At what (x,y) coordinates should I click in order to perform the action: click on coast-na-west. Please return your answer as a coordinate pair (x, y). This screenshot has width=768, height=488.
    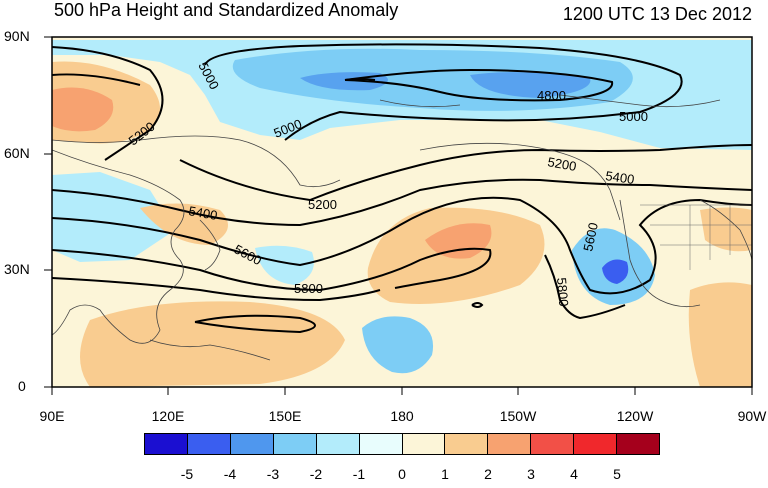
    Looking at the image, I should click on (660, 253).